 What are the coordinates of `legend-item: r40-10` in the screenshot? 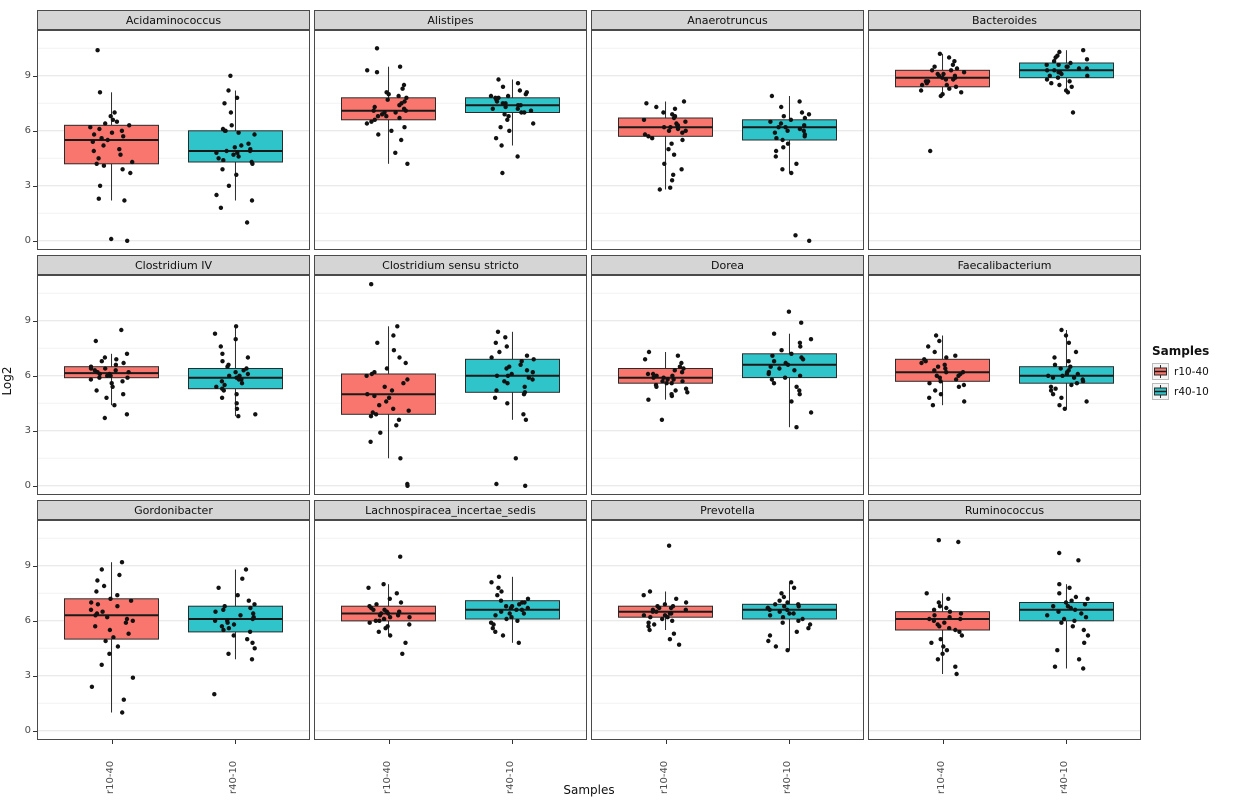 It's located at (1194, 391).